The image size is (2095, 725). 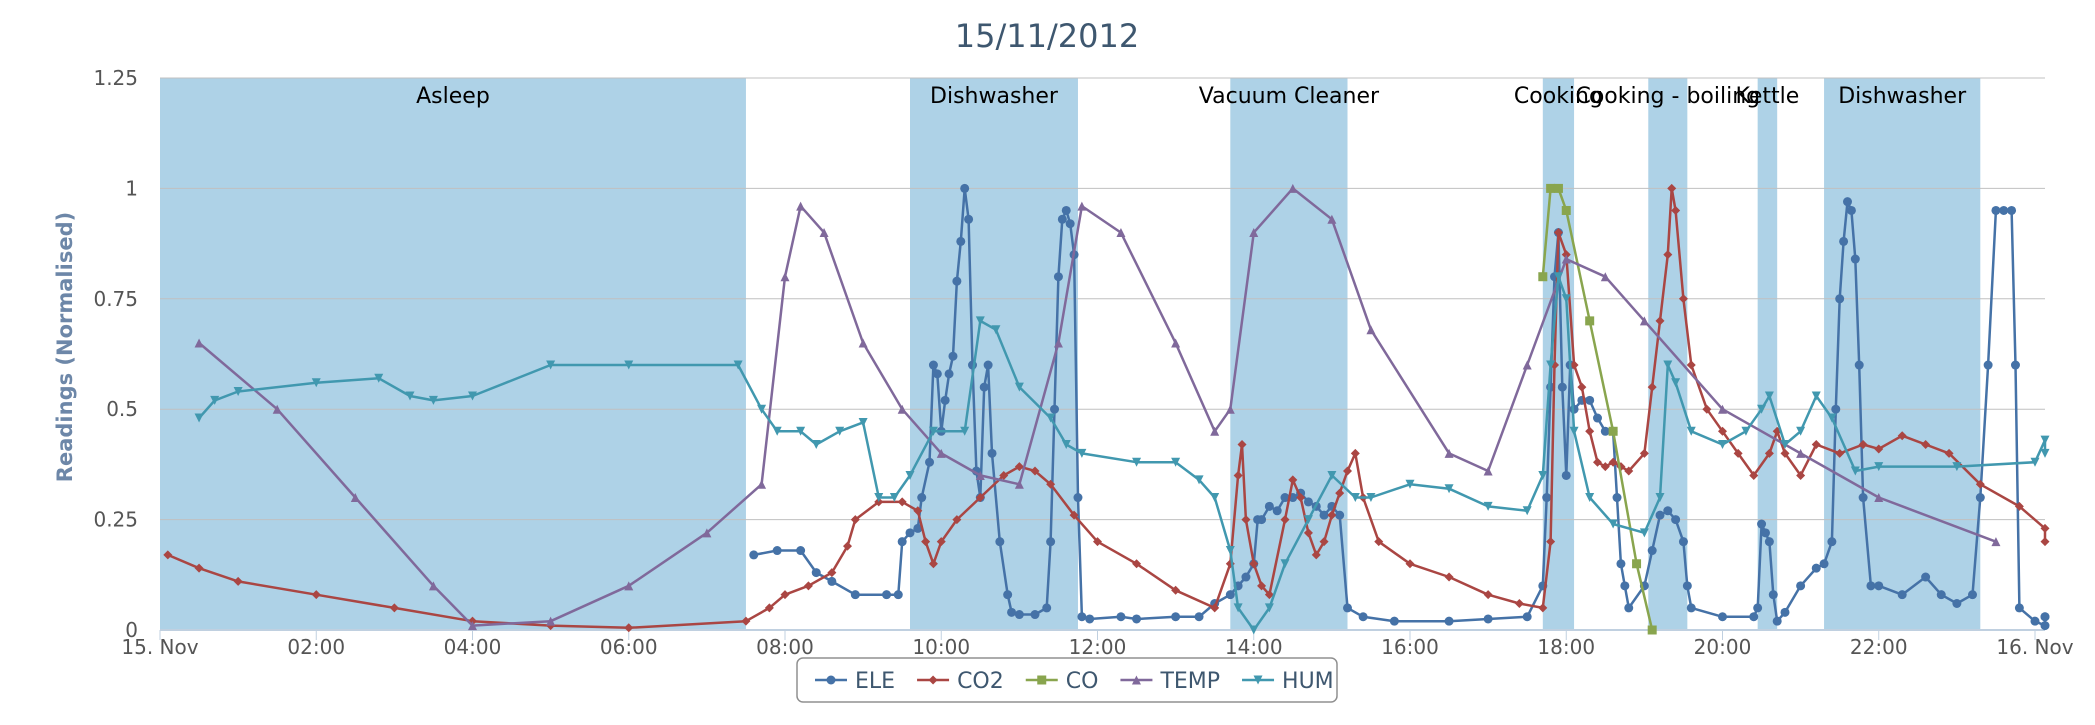 What do you see at coordinates (115, 520) in the screenshot?
I see `y-tick-label: 0.25` at bounding box center [115, 520].